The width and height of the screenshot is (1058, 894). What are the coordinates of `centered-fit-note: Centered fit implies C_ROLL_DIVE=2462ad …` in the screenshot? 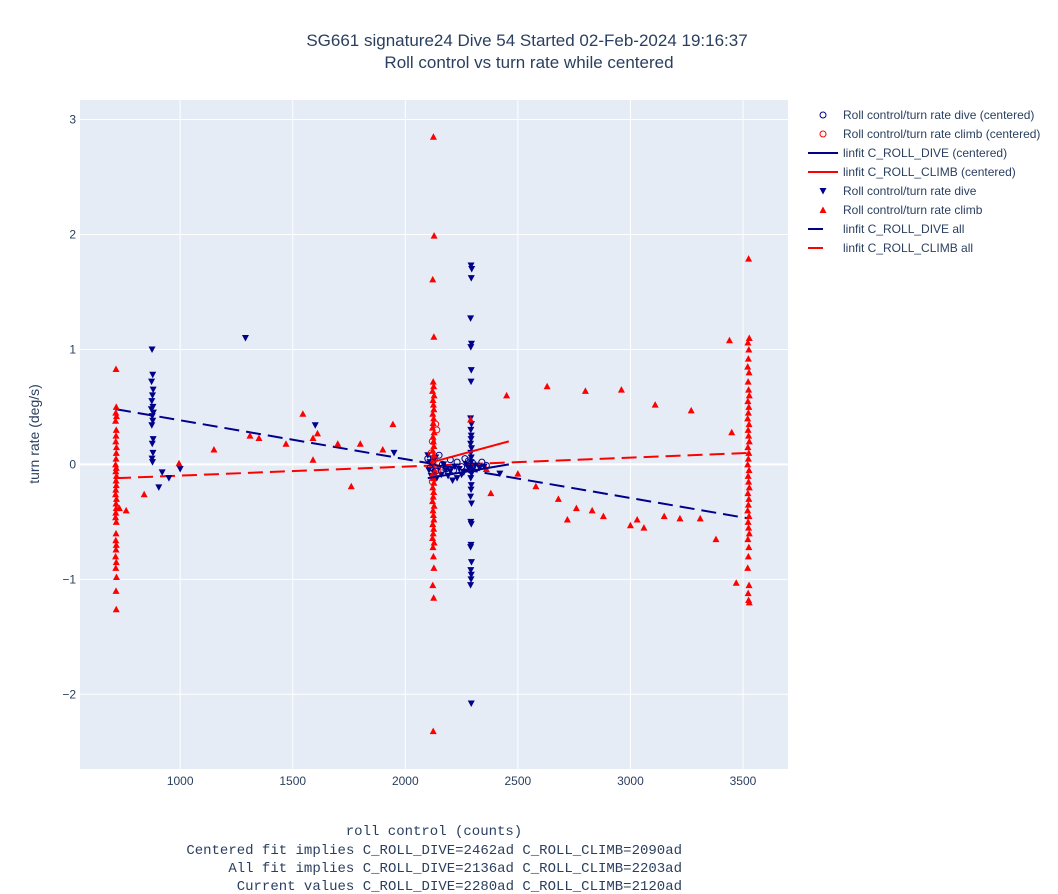 It's located at (434, 851).